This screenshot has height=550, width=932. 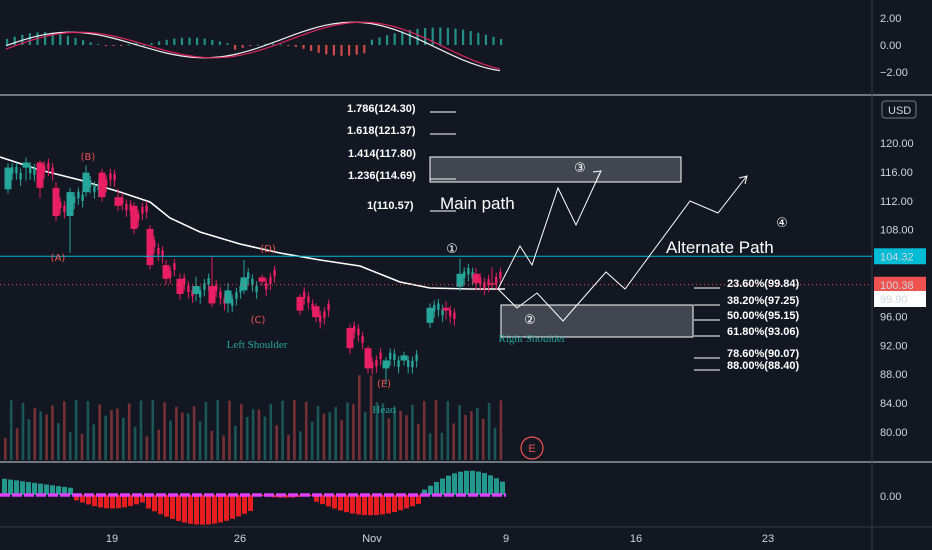 What do you see at coordinates (768, 539) in the screenshot?
I see `time-tick-label: 23` at bounding box center [768, 539].